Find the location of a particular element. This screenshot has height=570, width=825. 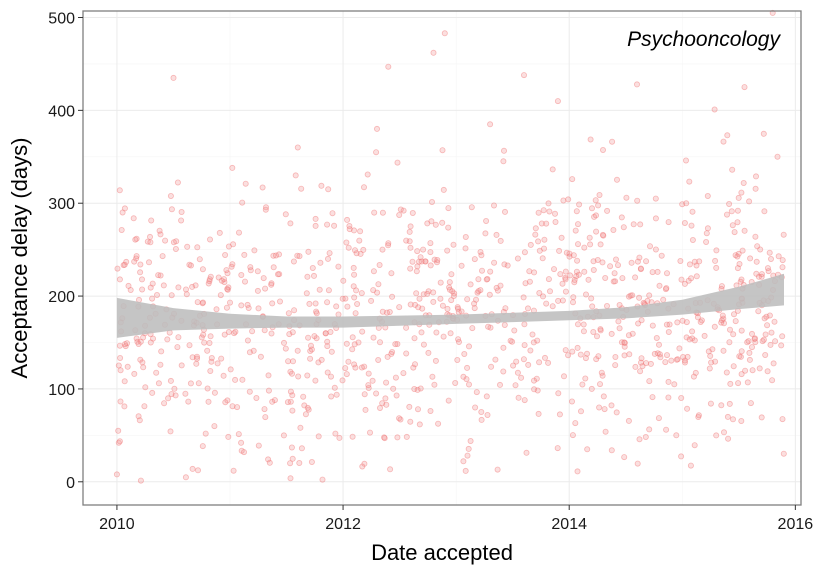

y-tick-label: 300 is located at coordinates (61, 204).